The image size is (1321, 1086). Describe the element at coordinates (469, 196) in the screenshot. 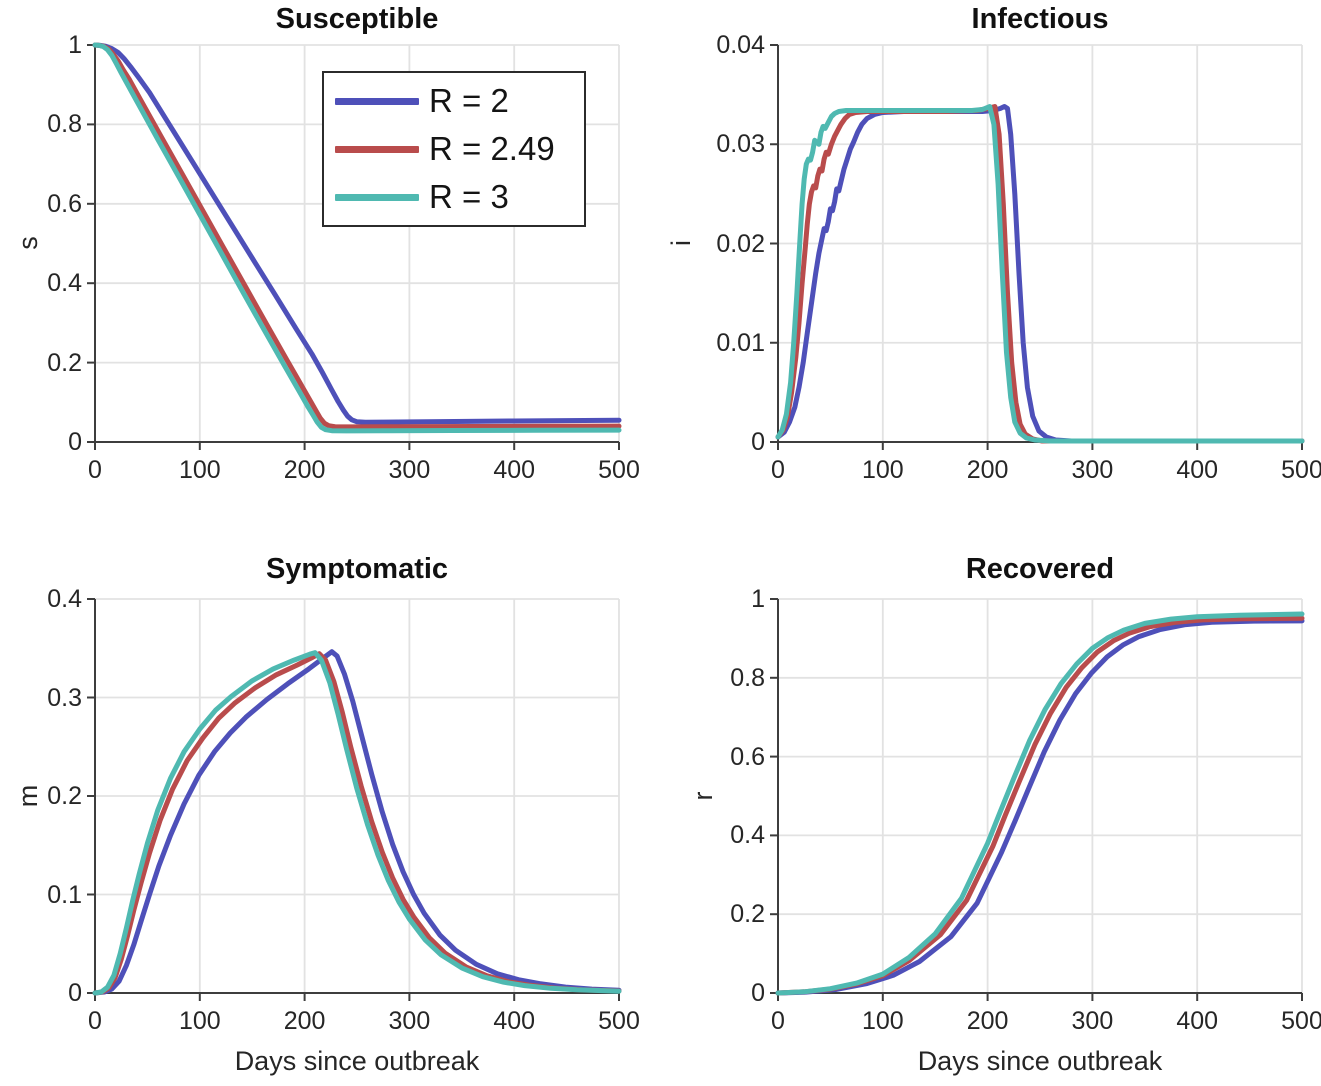

I see `legend-label-r3: R = 3` at that location.